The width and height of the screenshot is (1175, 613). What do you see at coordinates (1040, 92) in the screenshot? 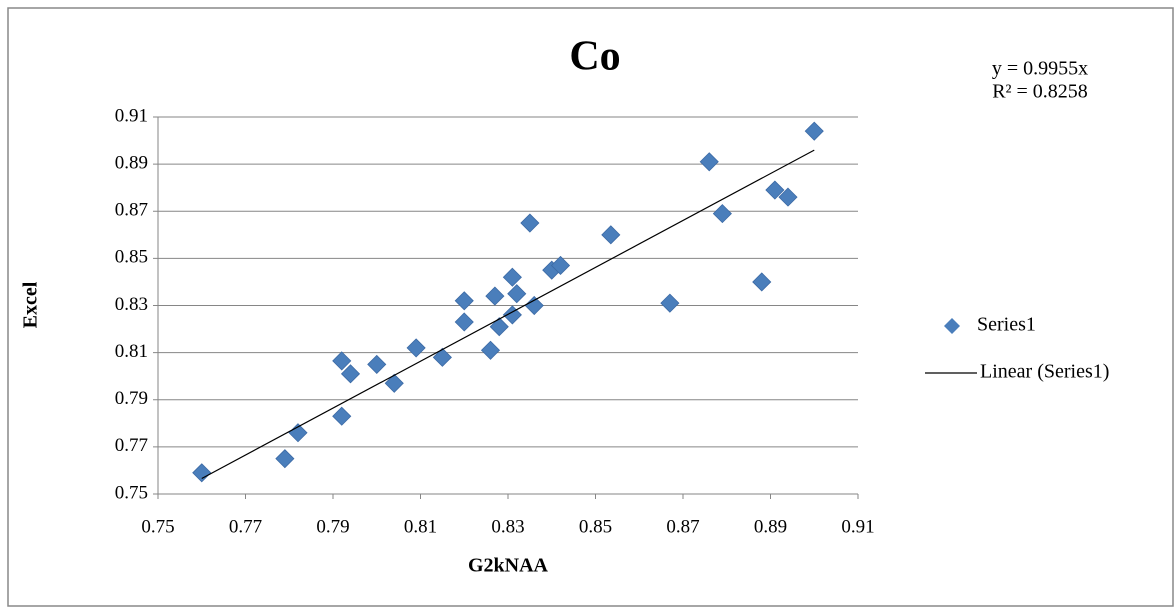
I see `trend-r-squared: R² = 0.8258` at bounding box center [1040, 92].